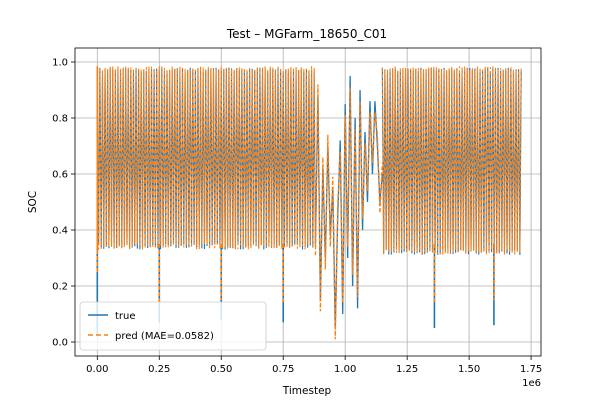  What do you see at coordinates (60, 343) in the screenshot?
I see `y-tick-label: 0.0` at bounding box center [60, 343].